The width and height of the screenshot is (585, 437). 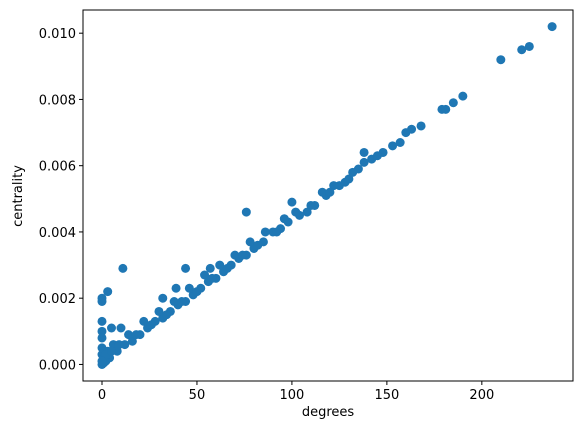 I want to click on y-axis-label: centrality, so click(x=18, y=196).